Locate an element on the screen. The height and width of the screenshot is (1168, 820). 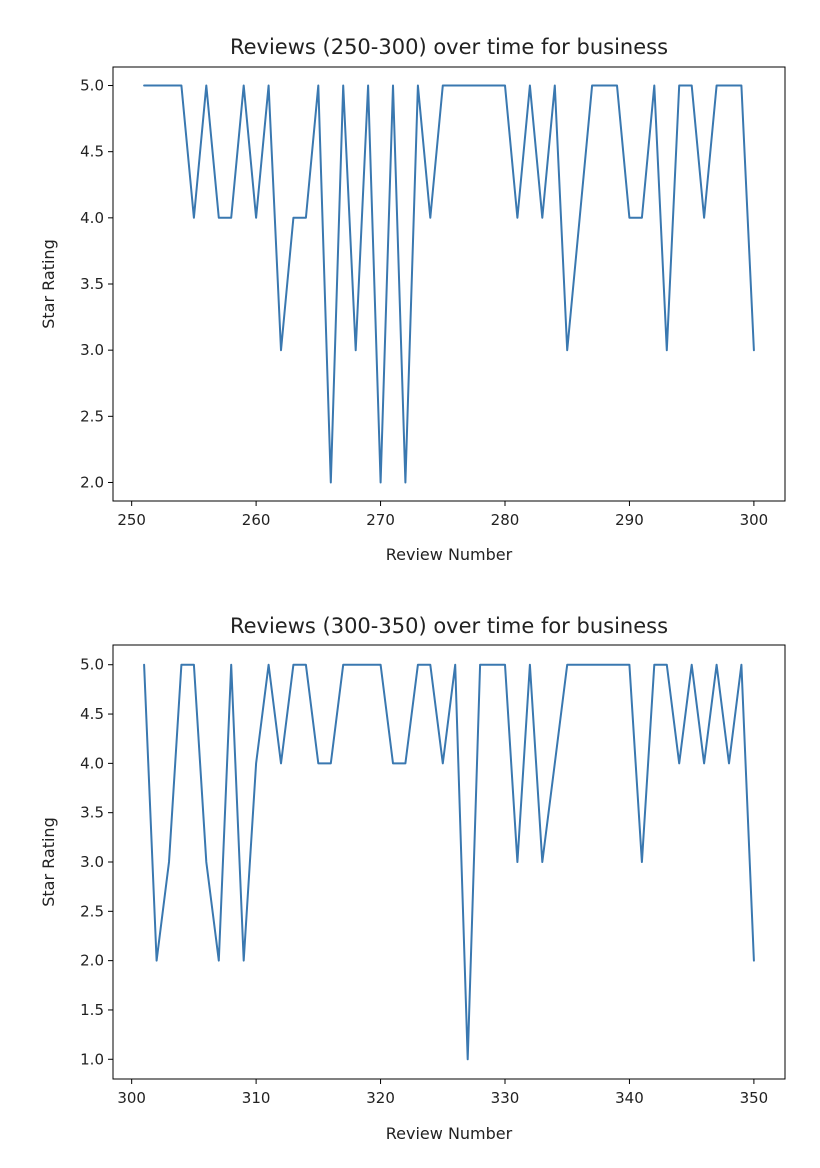
y-axis: 1.0 1.5 2.0 2.5 3.0 3.5 4.0 4.5 5.0 is located at coordinates (96, 862).